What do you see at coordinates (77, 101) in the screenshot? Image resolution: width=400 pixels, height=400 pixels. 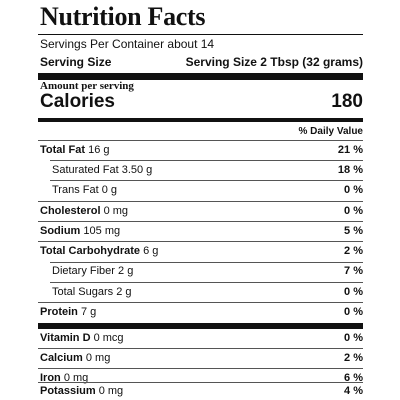 I see `calories-label: Calories` at bounding box center [77, 101].